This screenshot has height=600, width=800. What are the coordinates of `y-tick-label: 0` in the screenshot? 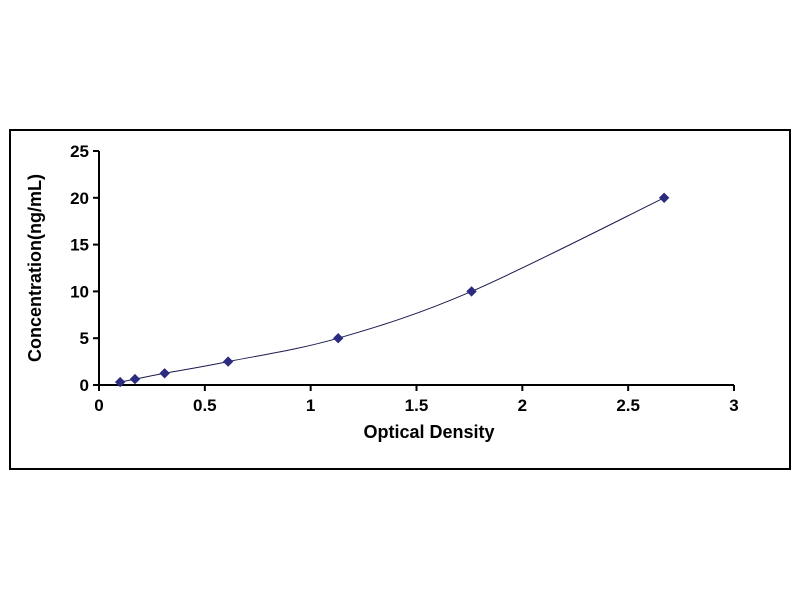 It's located at (84, 385).